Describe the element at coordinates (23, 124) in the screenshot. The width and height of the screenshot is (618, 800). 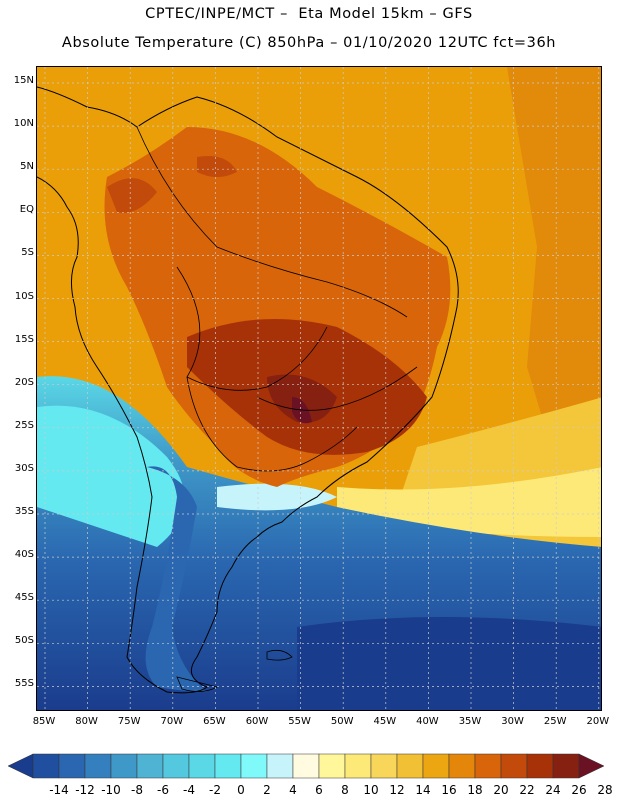
I see `lat-label: 10N` at that location.